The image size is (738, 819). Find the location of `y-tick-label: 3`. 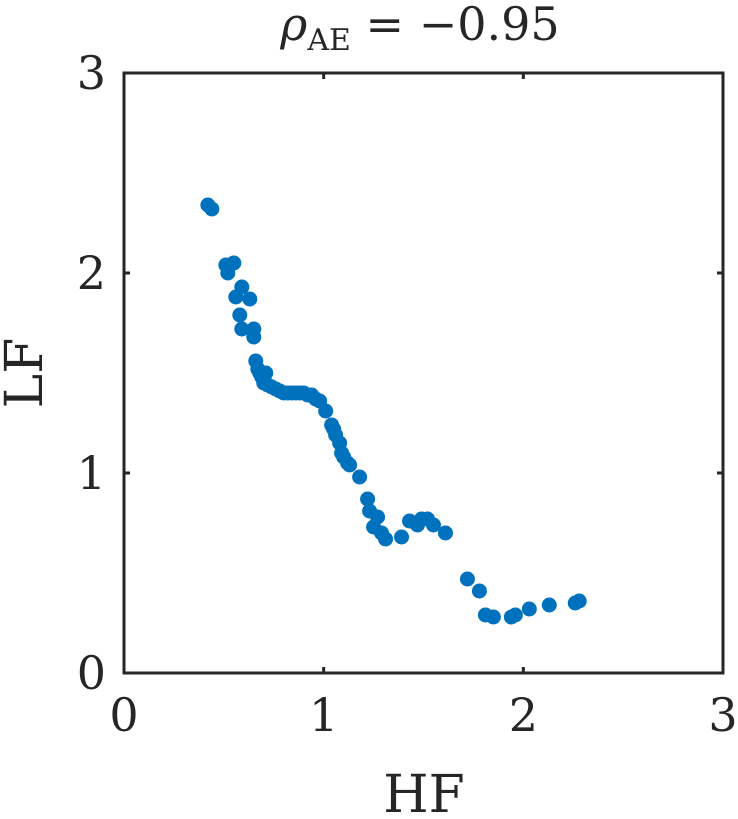

y-tick-label: 3 is located at coordinates (91, 73).